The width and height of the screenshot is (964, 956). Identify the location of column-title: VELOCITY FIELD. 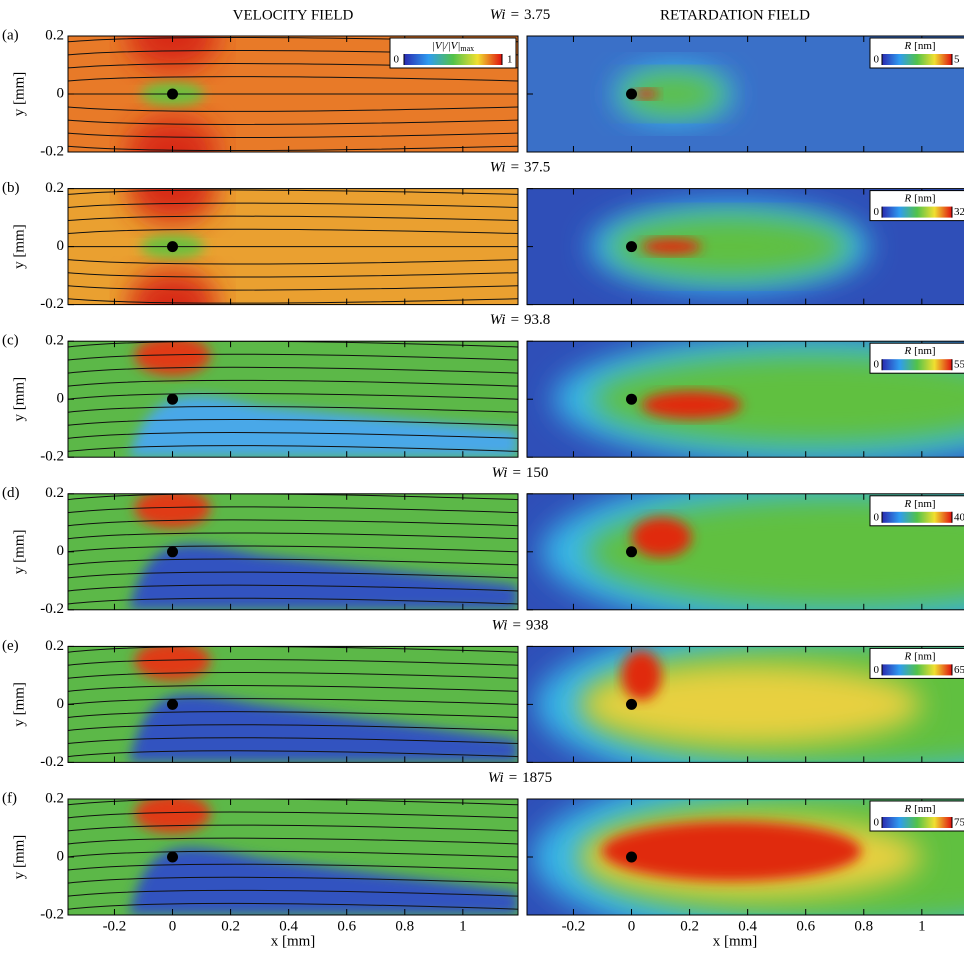
(293, 15).